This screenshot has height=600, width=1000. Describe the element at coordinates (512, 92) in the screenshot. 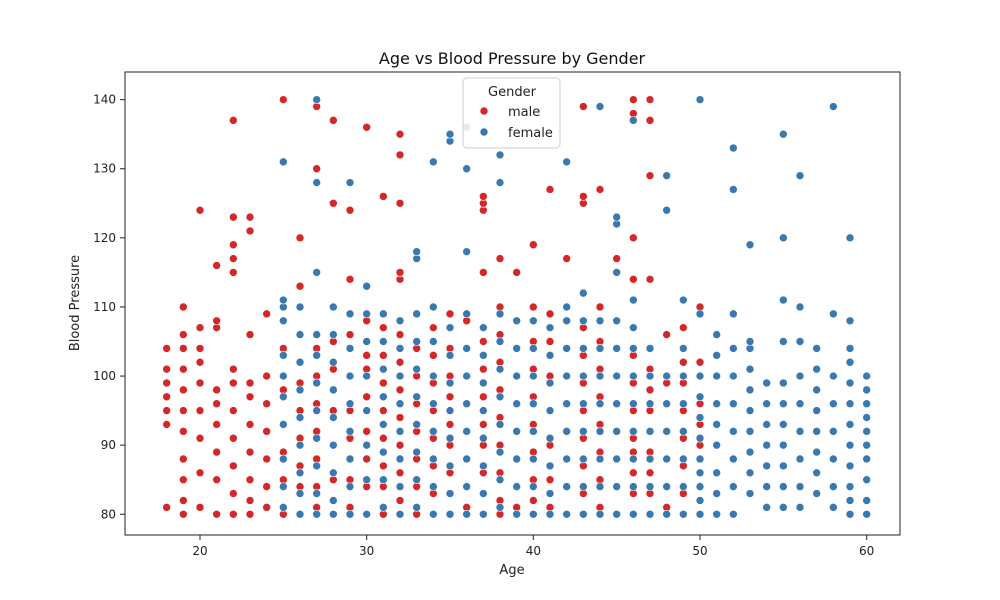

I see `legend-title: Gender` at that location.